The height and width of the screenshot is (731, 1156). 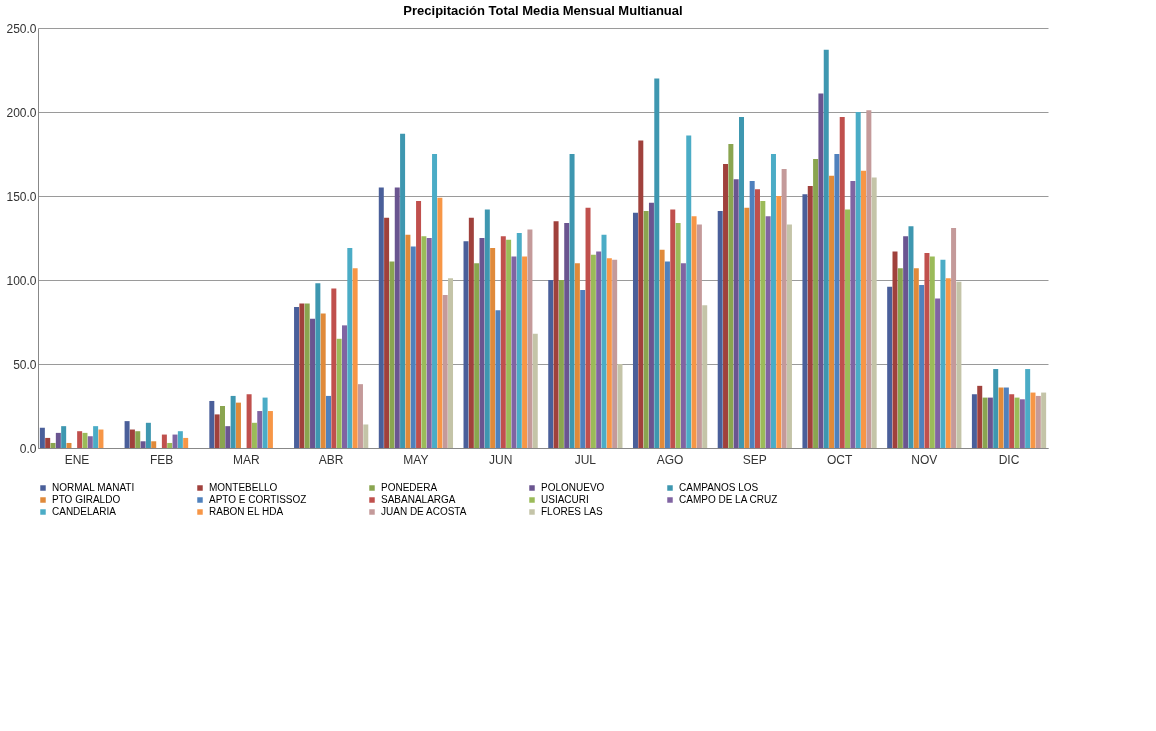 What do you see at coordinates (246, 511) in the screenshot?
I see `legend-label: RABON EL HDA` at bounding box center [246, 511].